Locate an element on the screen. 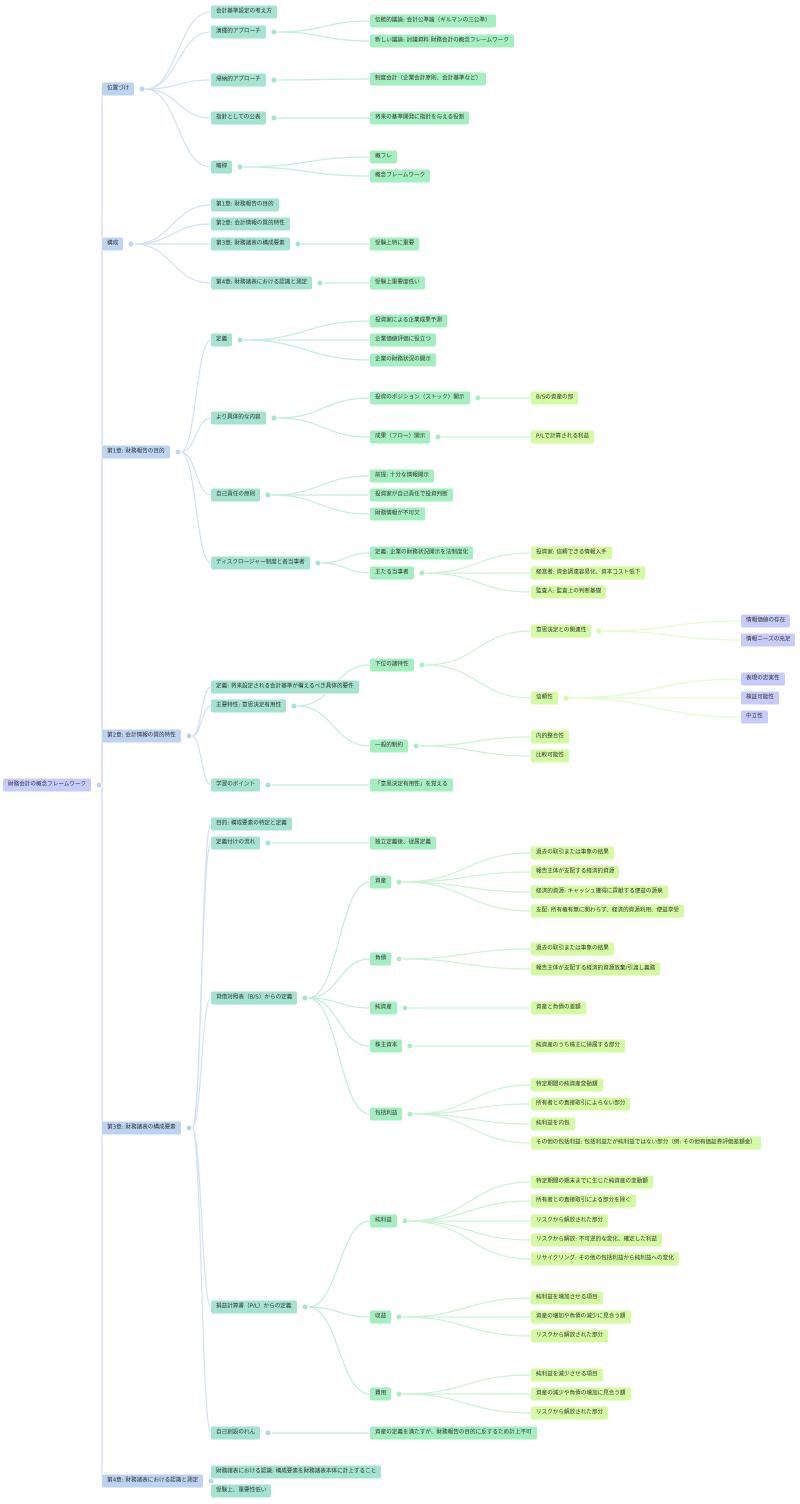  mindmap-node-level-3: 受験上重要度低い is located at coordinates (397, 283).